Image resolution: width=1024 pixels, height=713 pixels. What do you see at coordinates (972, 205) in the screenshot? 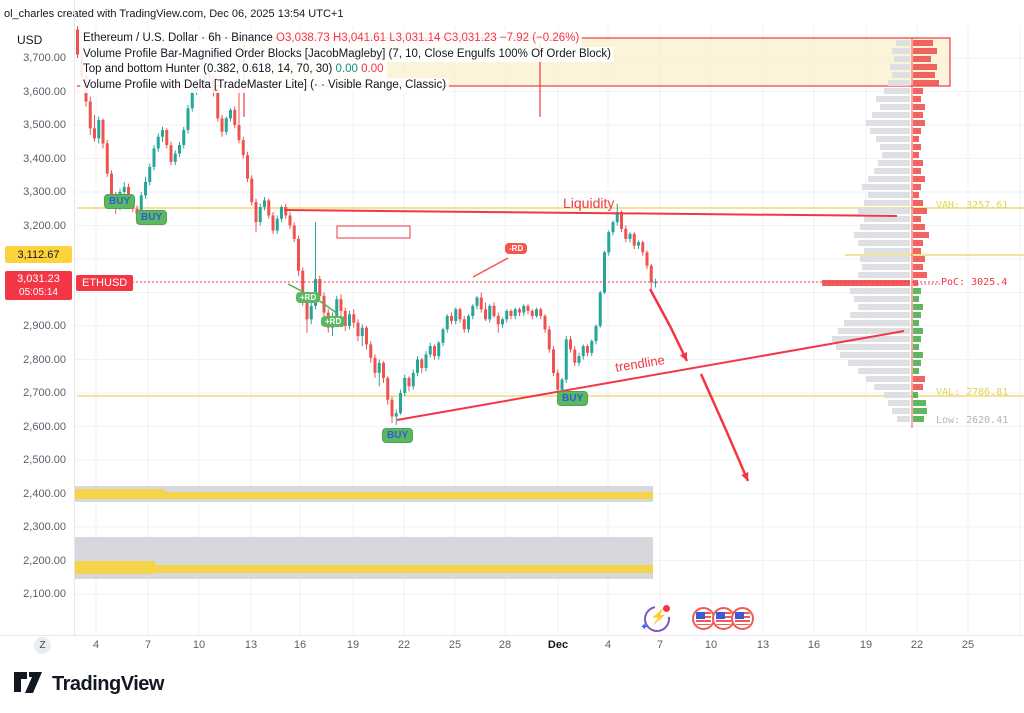
I see `profile-level-label: VAH: 3257.61` at bounding box center [972, 205].